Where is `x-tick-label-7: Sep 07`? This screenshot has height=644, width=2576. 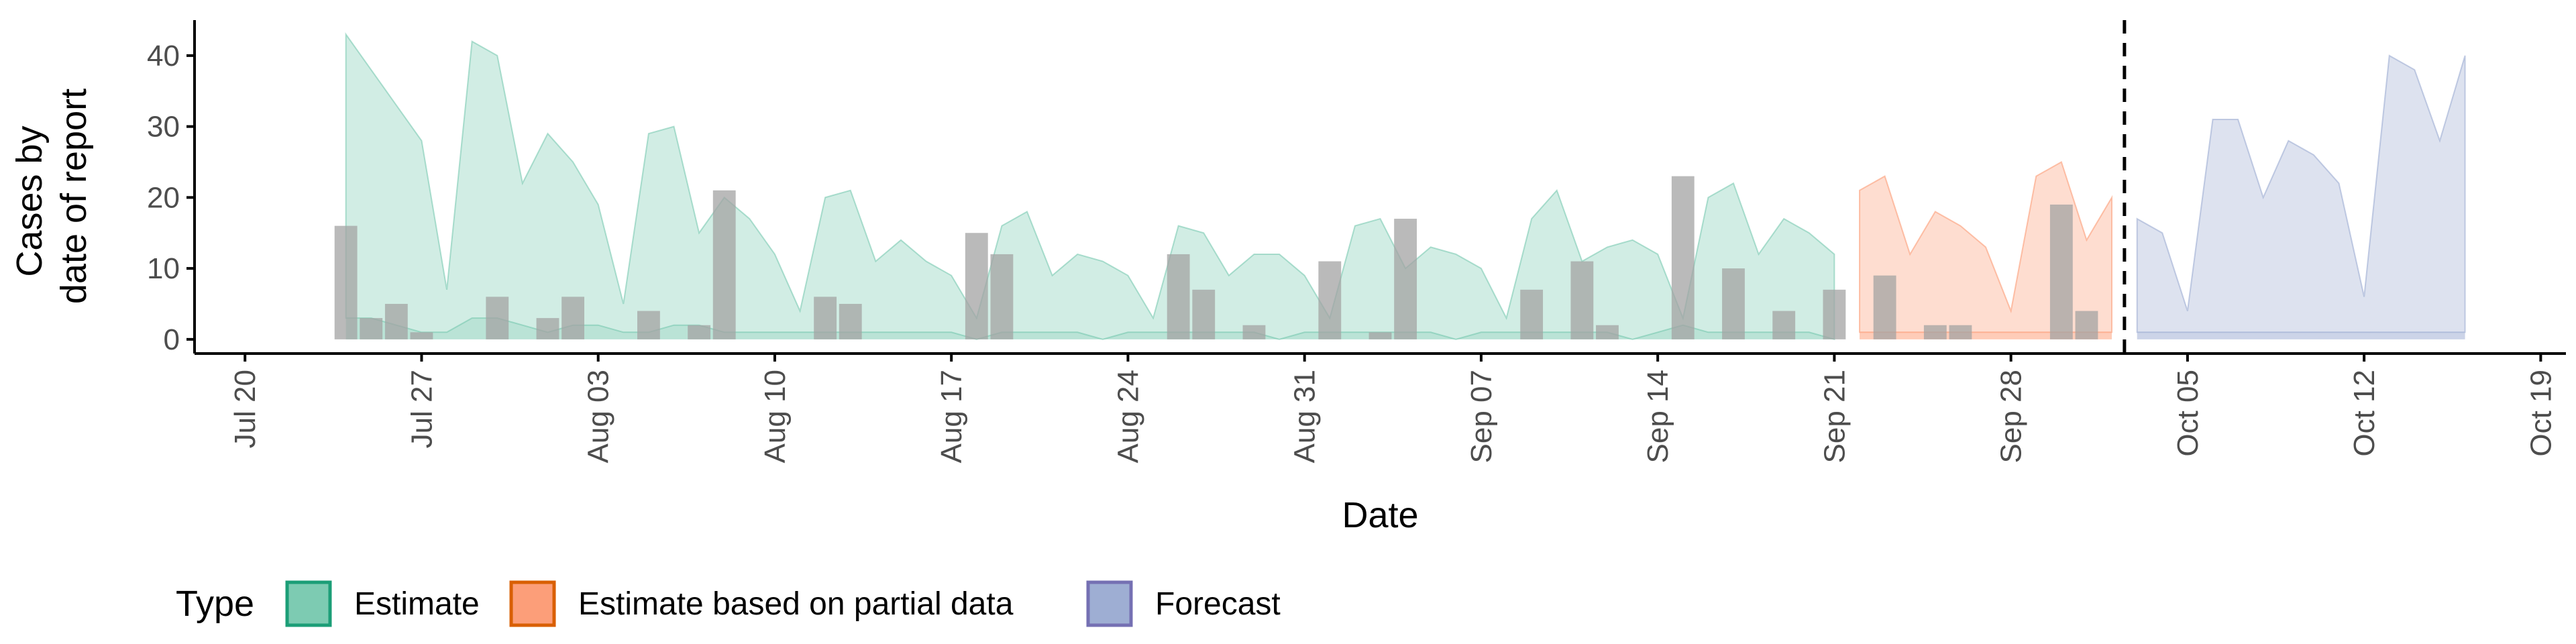
x-tick-label-7: Sep 07 is located at coordinates (1481, 416).